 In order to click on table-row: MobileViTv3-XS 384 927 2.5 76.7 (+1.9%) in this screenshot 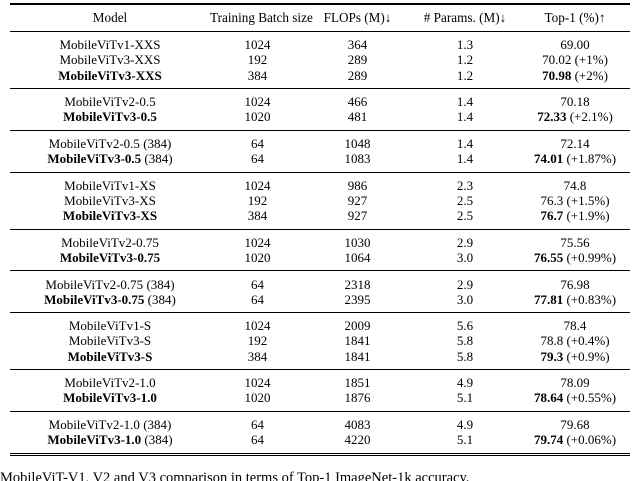, I will do `click(320, 215)`.